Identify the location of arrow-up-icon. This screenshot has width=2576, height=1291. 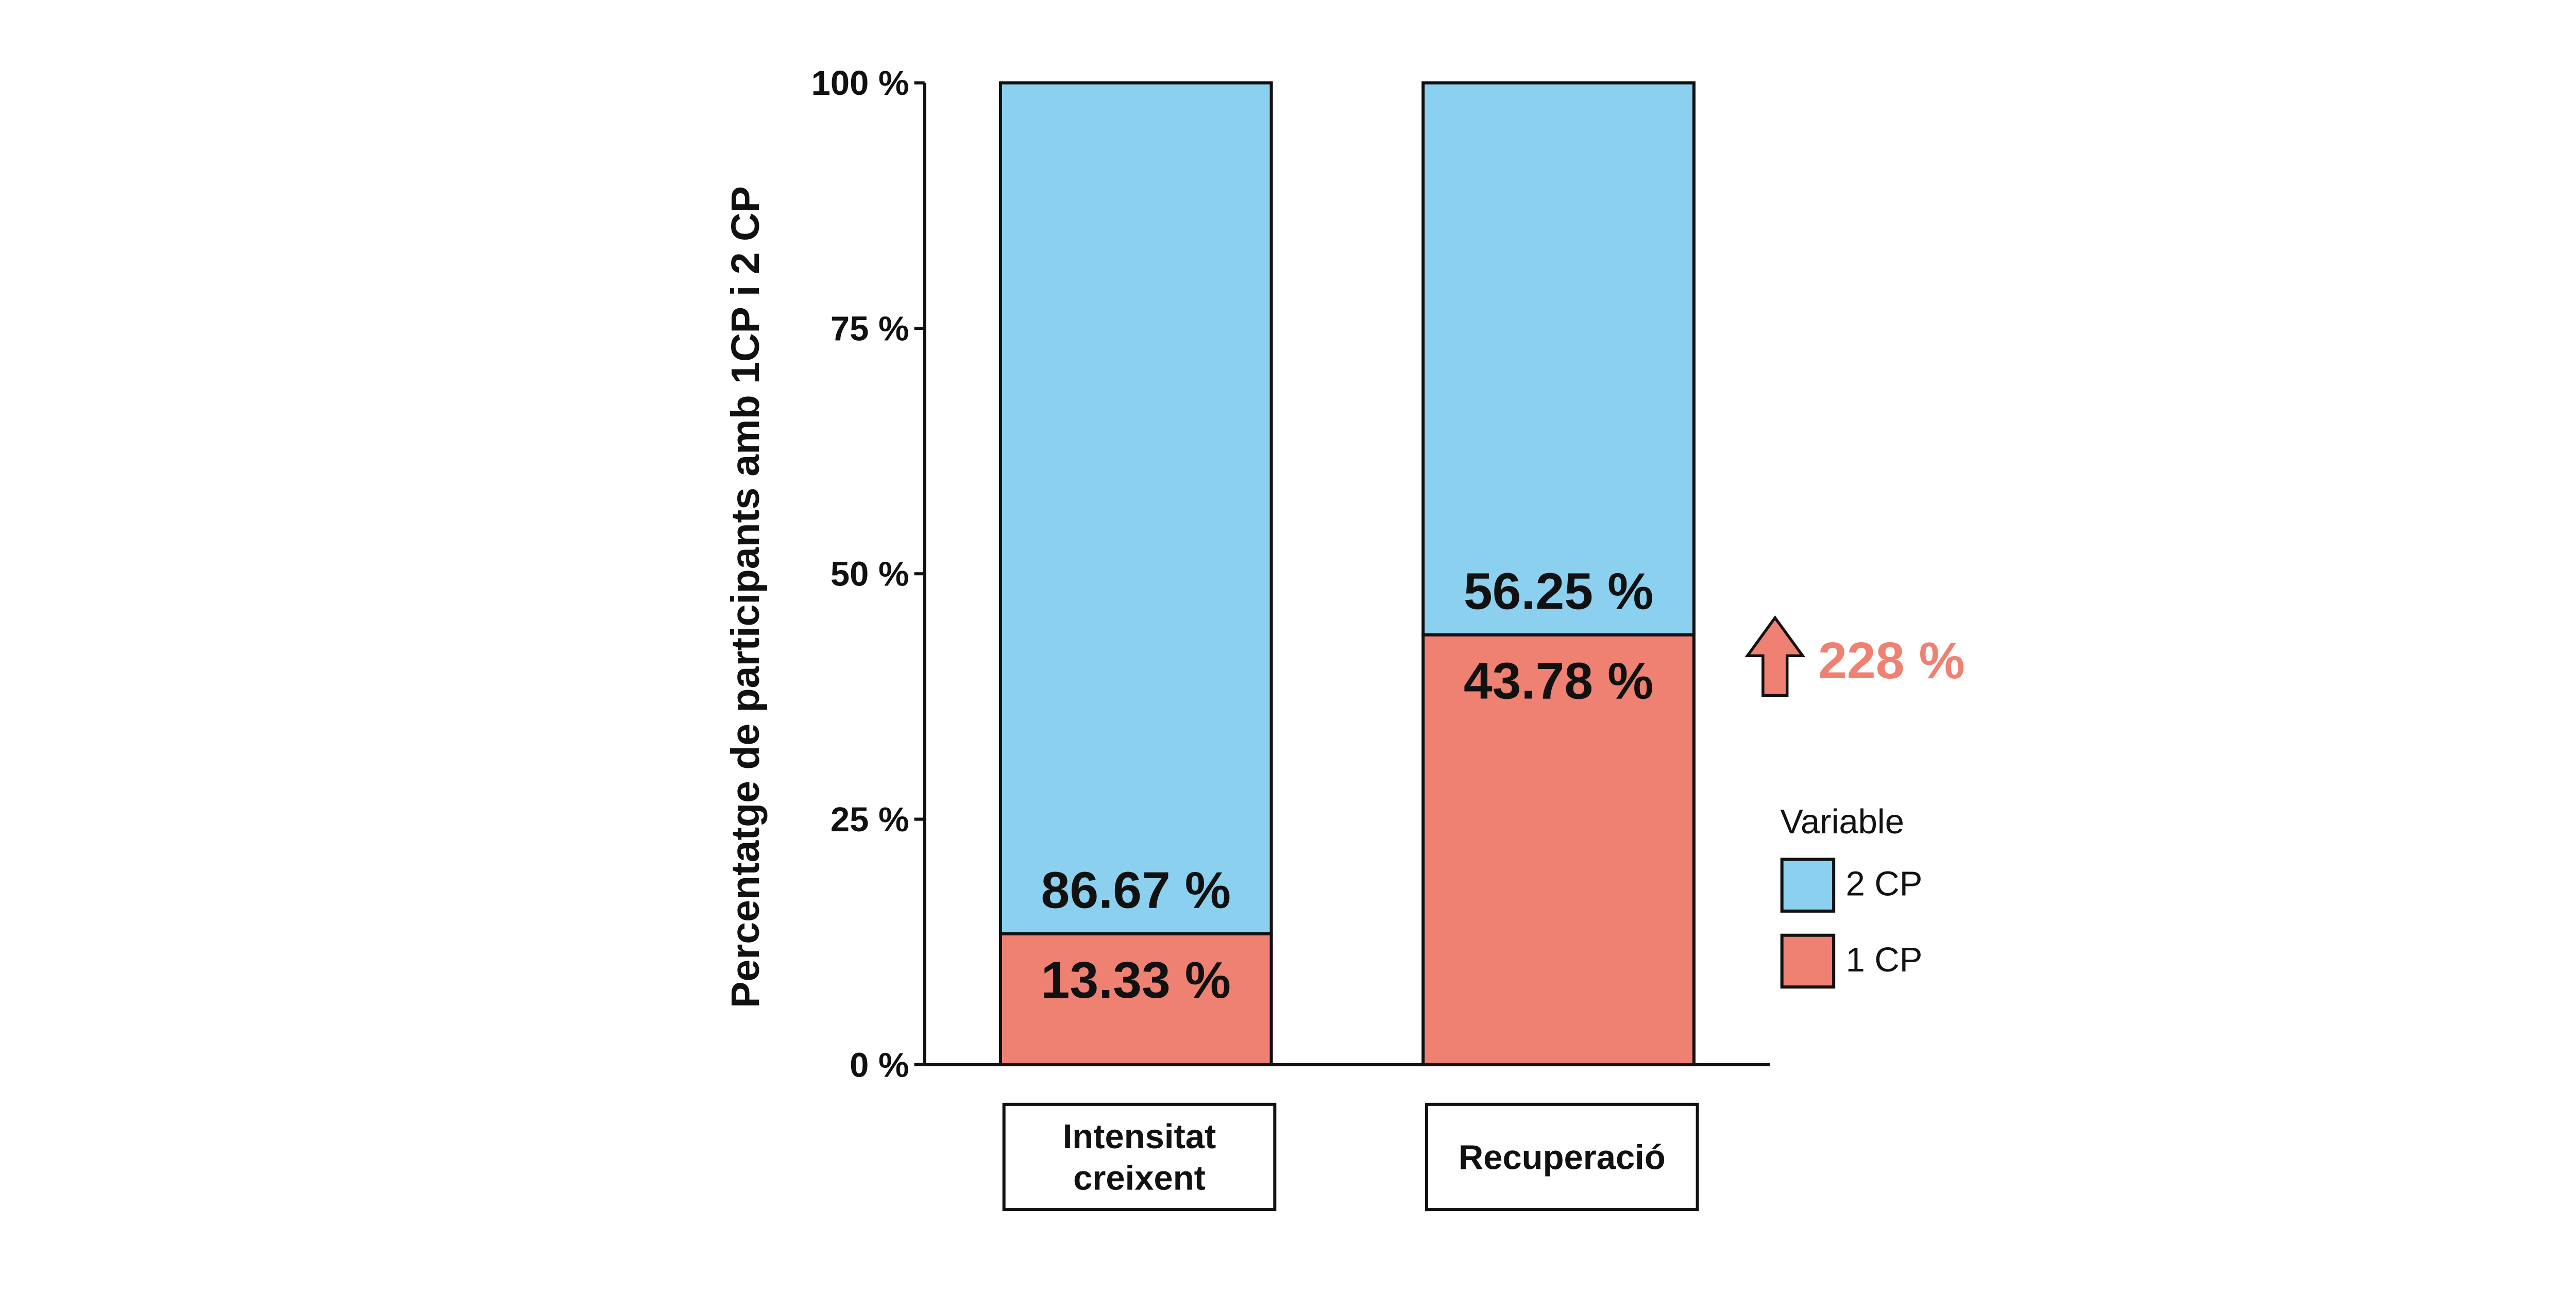
(1775, 656).